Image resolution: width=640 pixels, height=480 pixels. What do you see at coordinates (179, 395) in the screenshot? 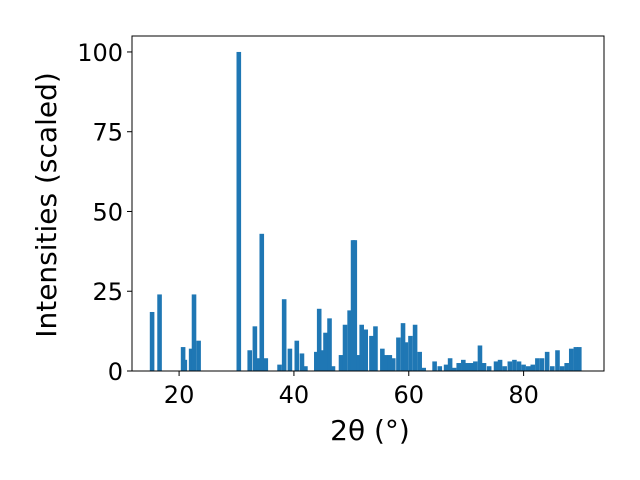
I see `x-tick-label: 20` at bounding box center [179, 395].